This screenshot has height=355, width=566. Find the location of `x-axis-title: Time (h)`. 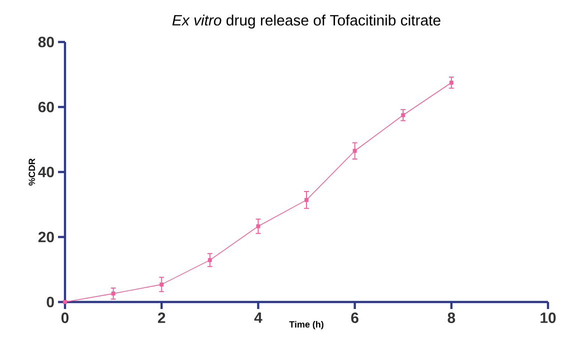

x-axis-title: Time (h) is located at coordinates (306, 325).